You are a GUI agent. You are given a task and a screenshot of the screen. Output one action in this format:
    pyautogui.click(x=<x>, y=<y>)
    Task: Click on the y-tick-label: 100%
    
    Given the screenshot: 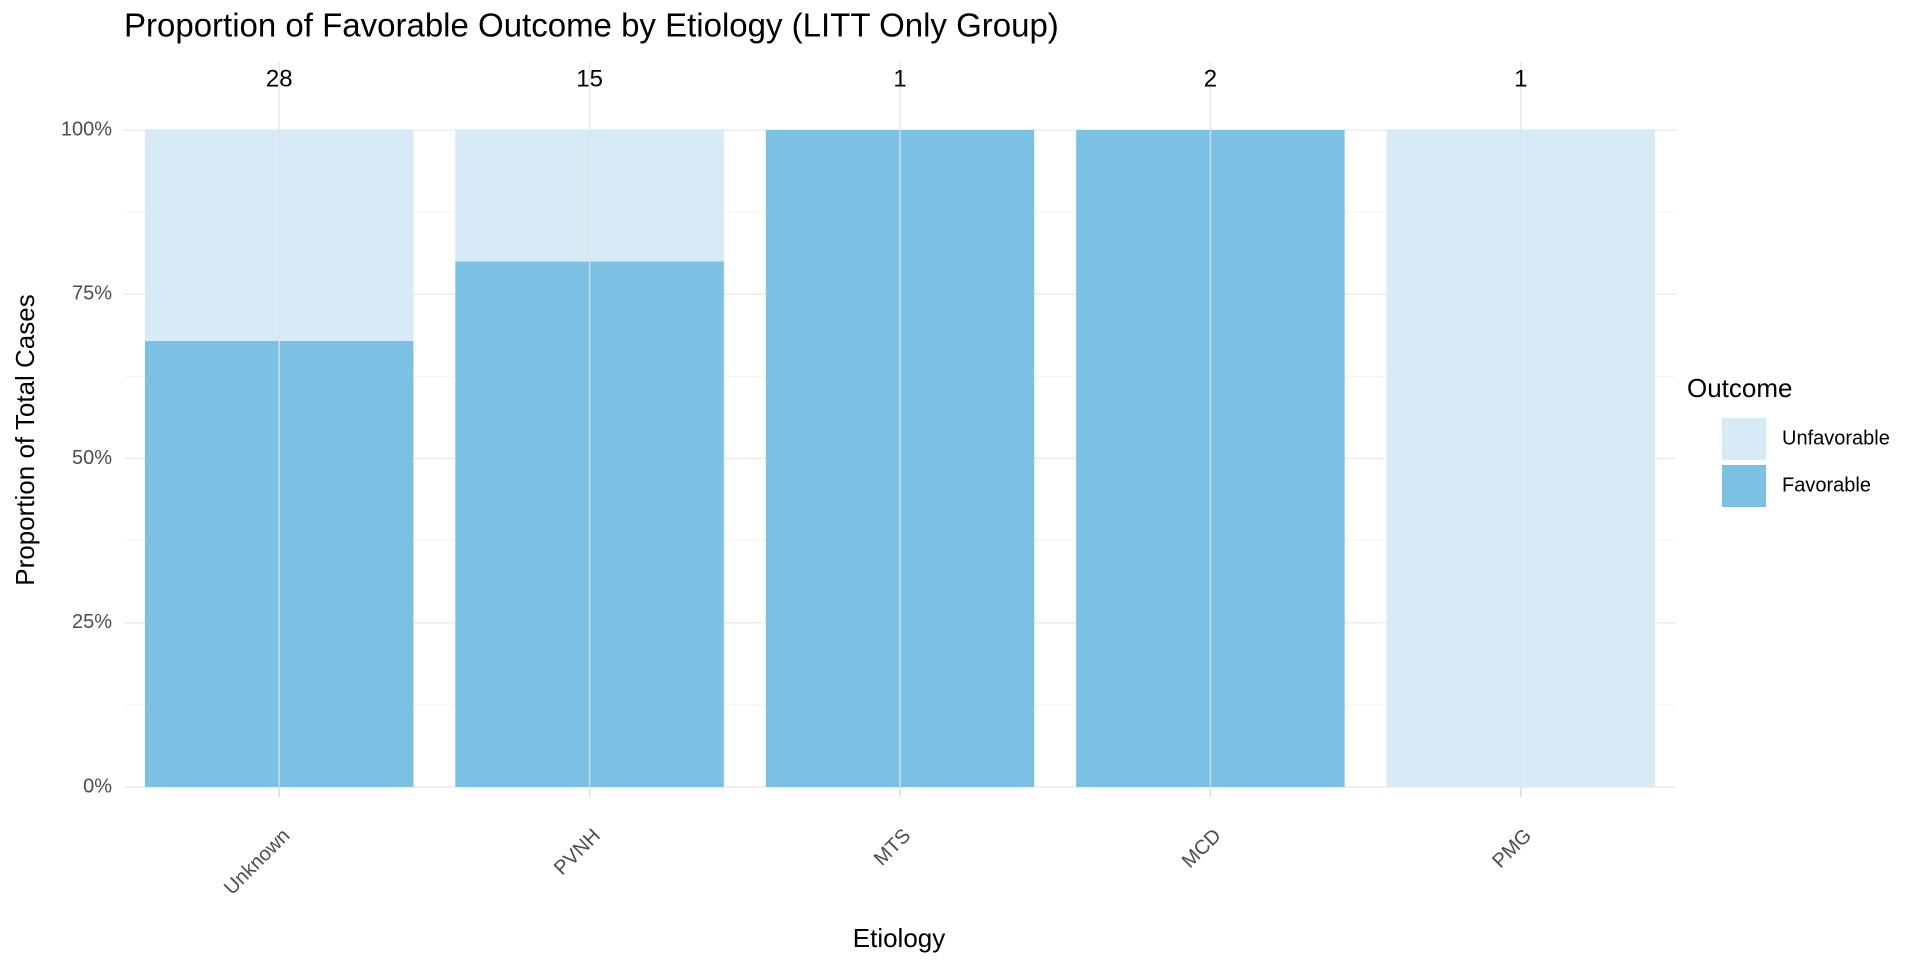 What is the action you would take?
    pyautogui.click(x=86, y=129)
    